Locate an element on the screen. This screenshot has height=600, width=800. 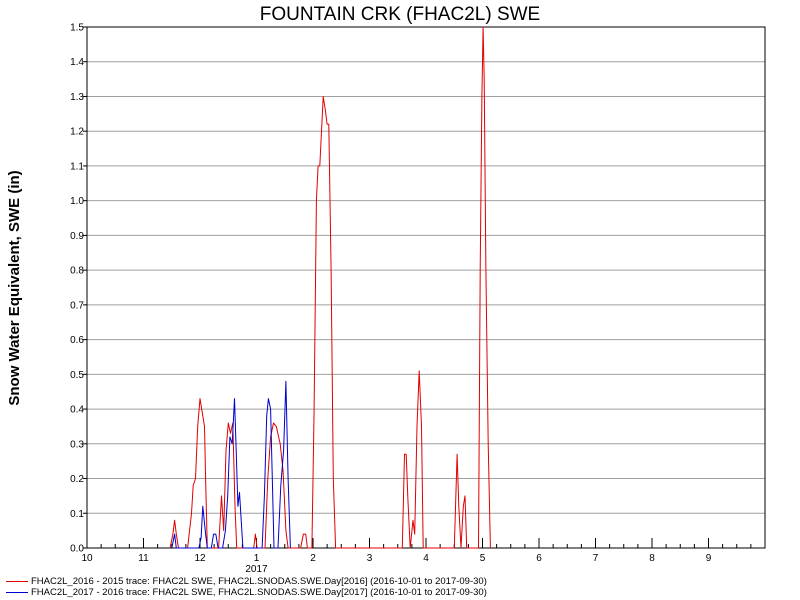
y-tick-label: 0.4 is located at coordinates (77, 410).